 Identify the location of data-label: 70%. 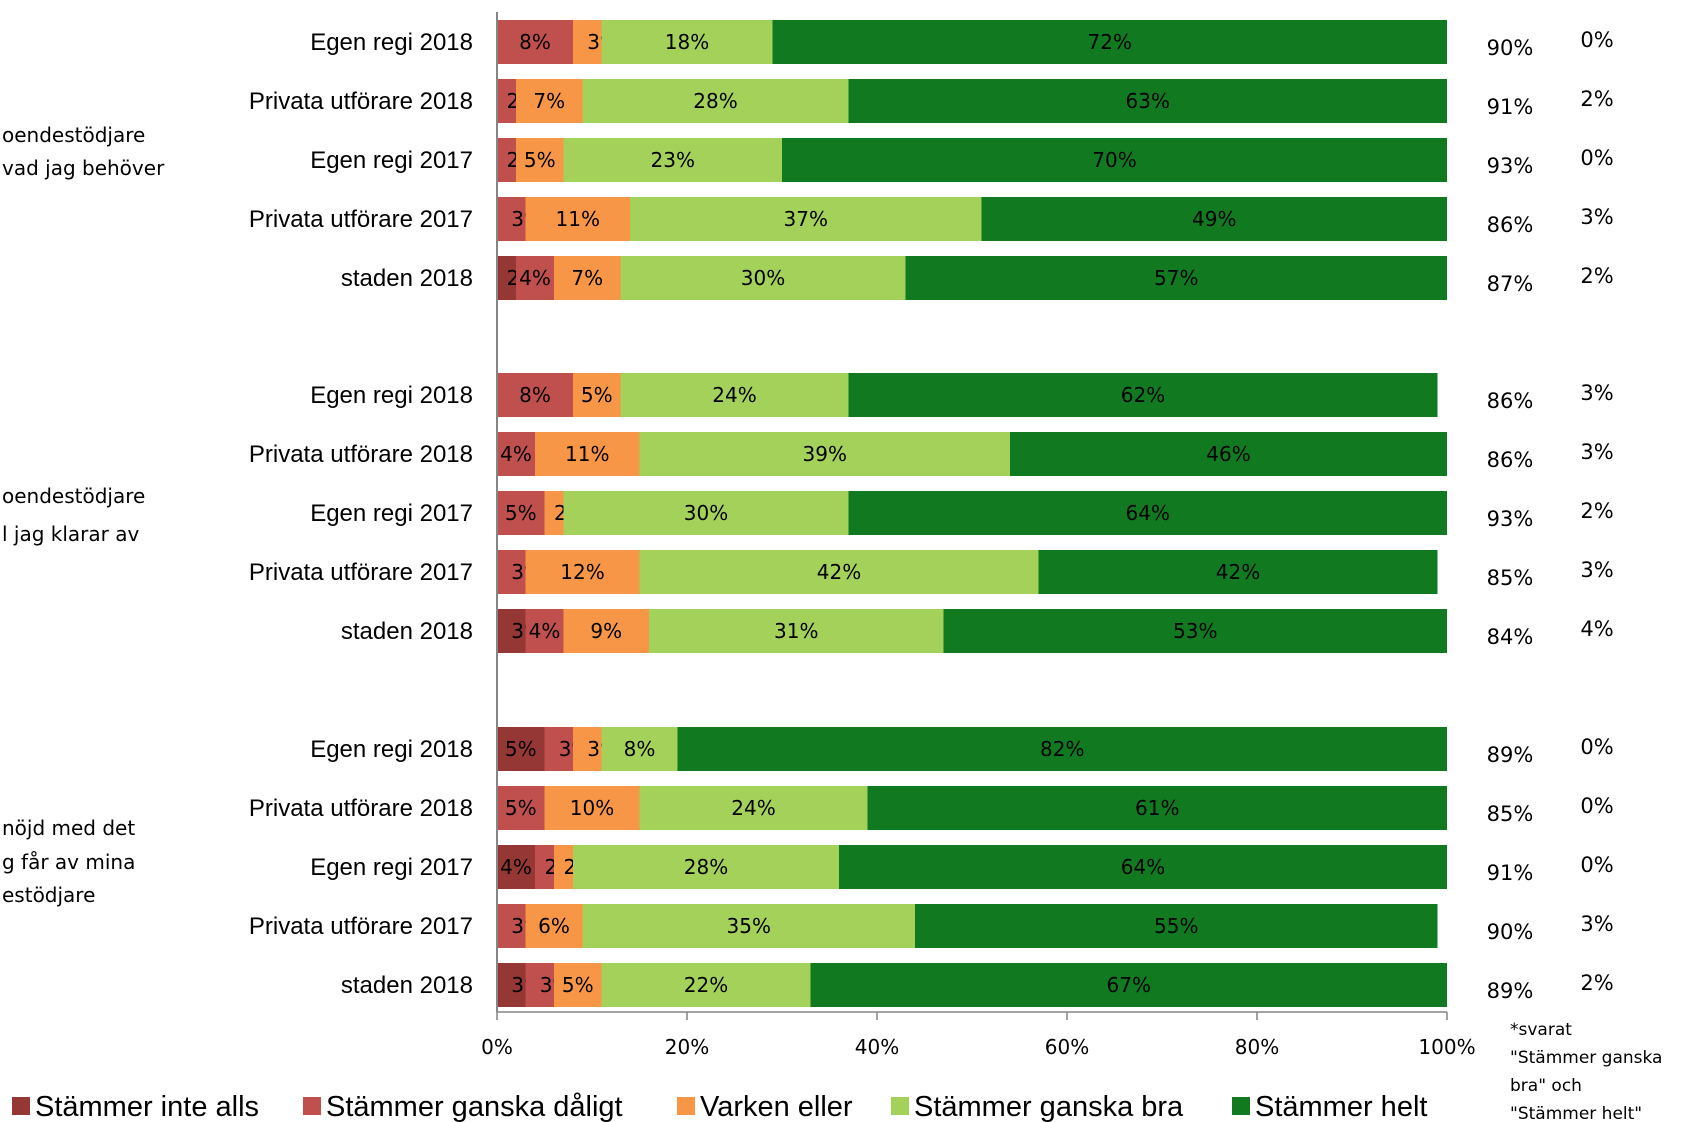
(1114, 160).